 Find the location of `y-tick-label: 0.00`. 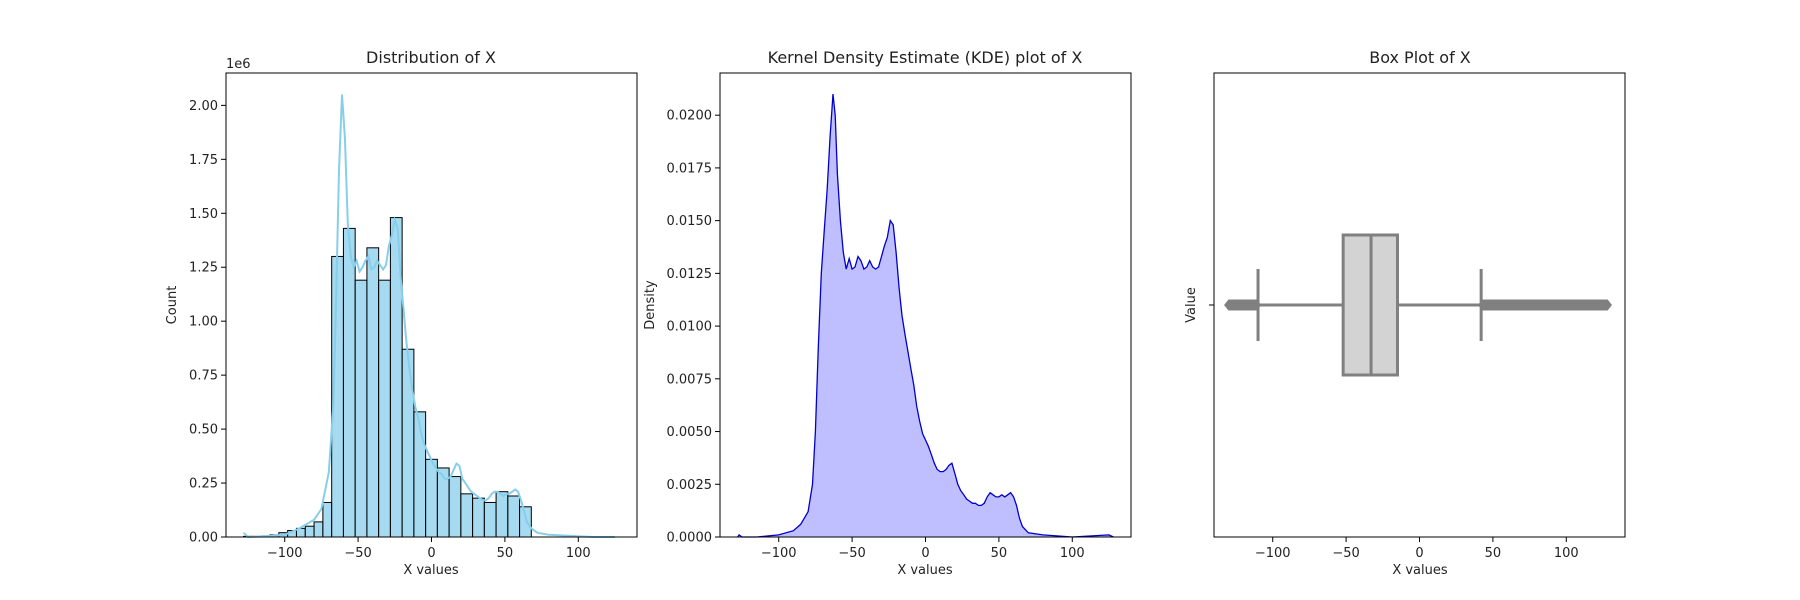

y-tick-label: 0.00 is located at coordinates (203, 538).